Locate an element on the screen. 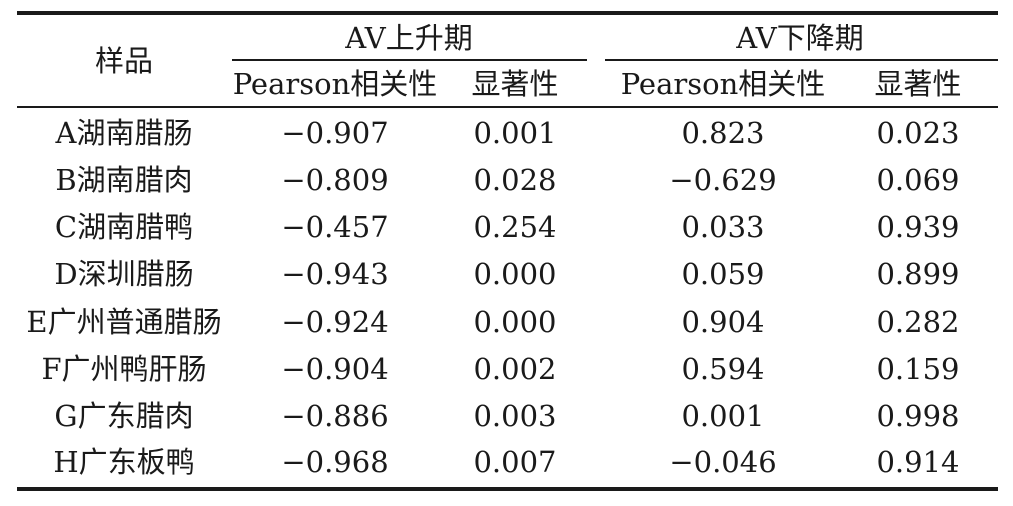 This screenshot has width=1013, height=506. row-5-rise-sig: 0.000 is located at coordinates (515, 322).